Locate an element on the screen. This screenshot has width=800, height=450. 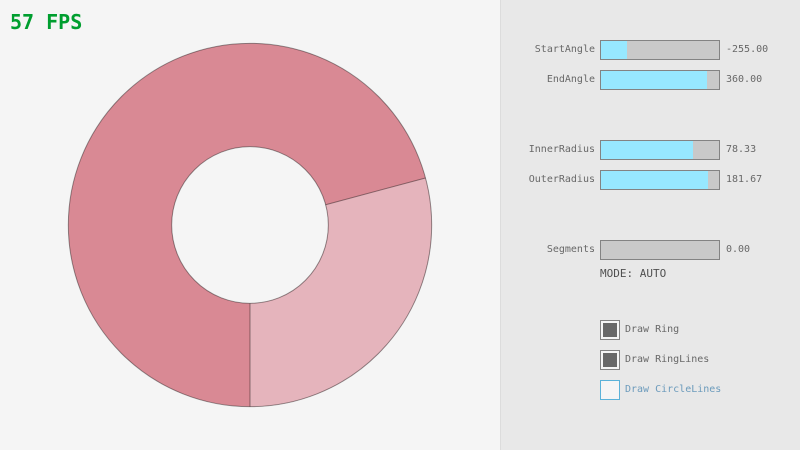
mode-label: MODE: AUTO is located at coordinates (633, 273).